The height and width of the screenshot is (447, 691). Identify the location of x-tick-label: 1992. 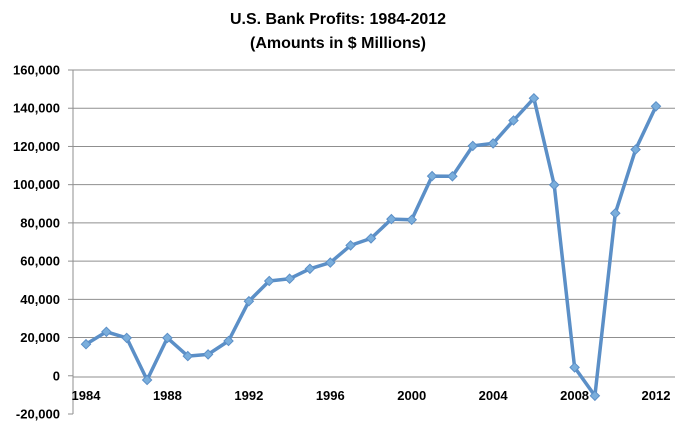
(248, 395).